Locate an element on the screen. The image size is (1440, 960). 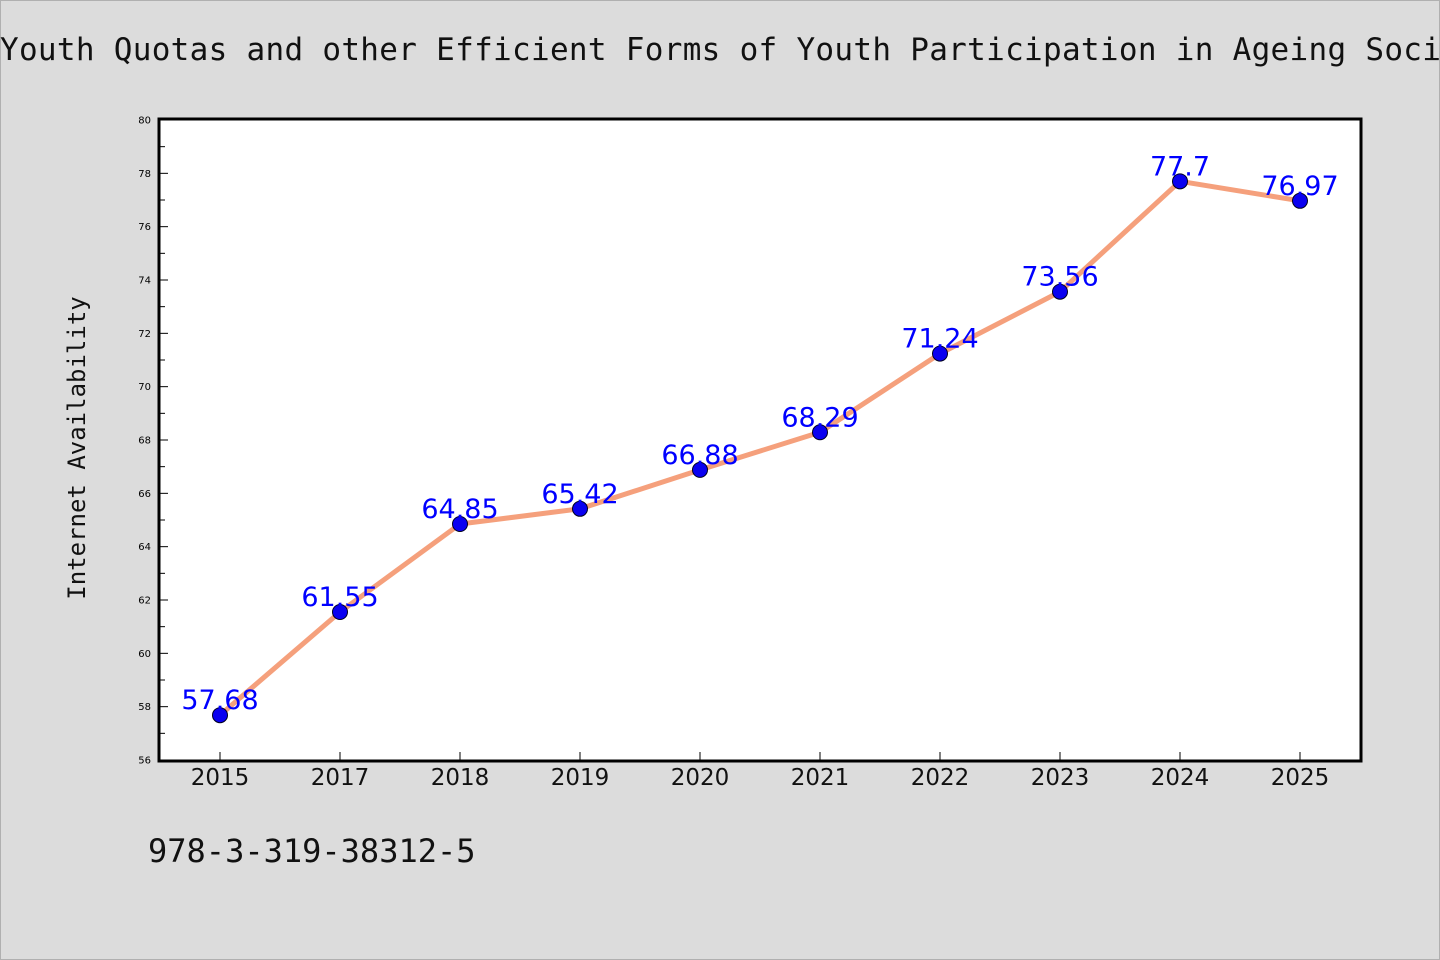
data-label: 64.85 is located at coordinates (459, 509).